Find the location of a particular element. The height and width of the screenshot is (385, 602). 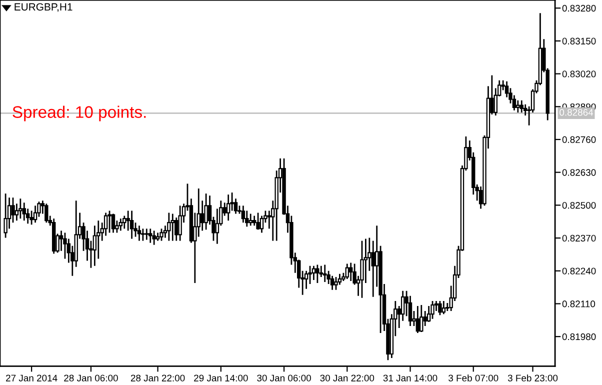

x-tick-label: 28 Jan 06:00 is located at coordinates (91, 378).